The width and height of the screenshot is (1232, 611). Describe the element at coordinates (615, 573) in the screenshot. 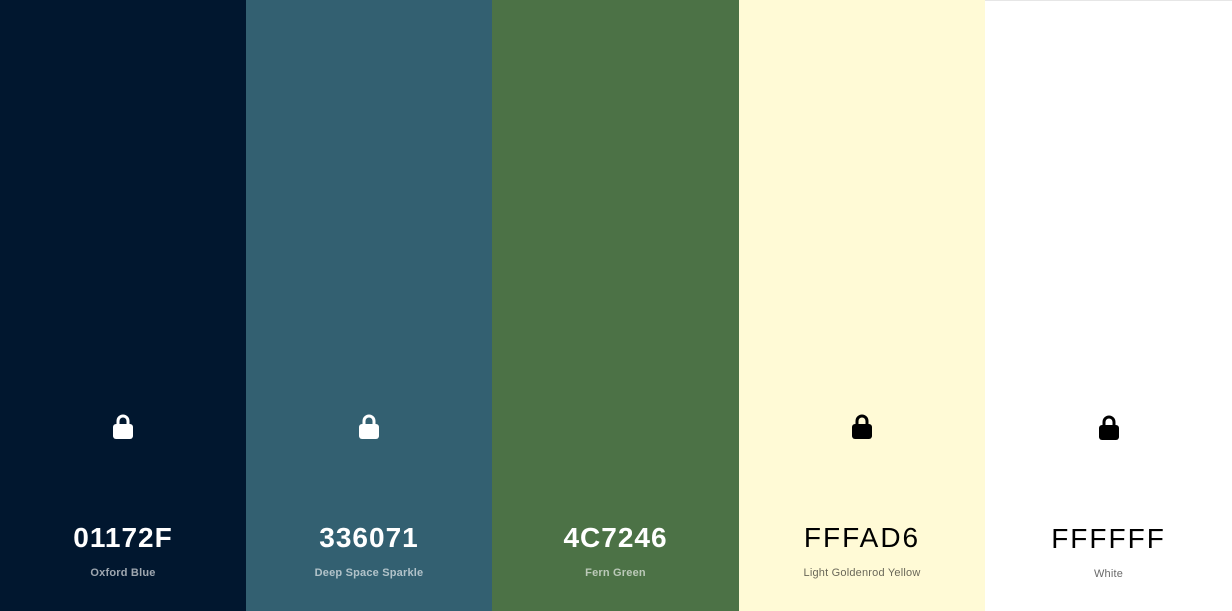

I see `color-name: Fern Green` at that location.